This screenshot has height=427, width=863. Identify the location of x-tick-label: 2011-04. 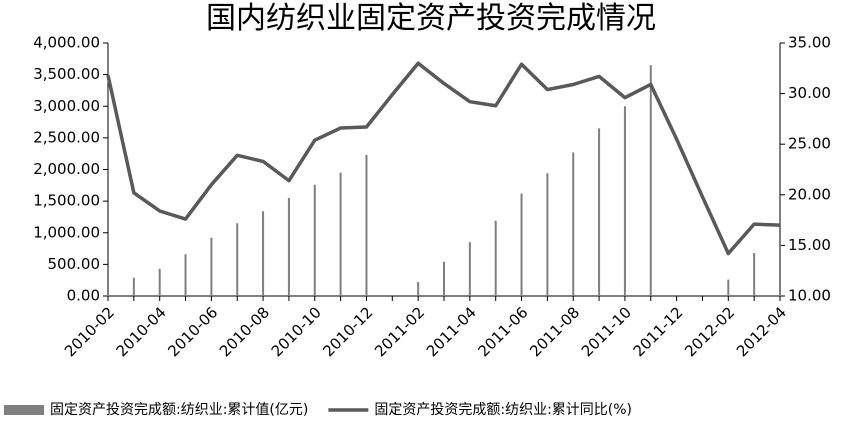
(451, 331).